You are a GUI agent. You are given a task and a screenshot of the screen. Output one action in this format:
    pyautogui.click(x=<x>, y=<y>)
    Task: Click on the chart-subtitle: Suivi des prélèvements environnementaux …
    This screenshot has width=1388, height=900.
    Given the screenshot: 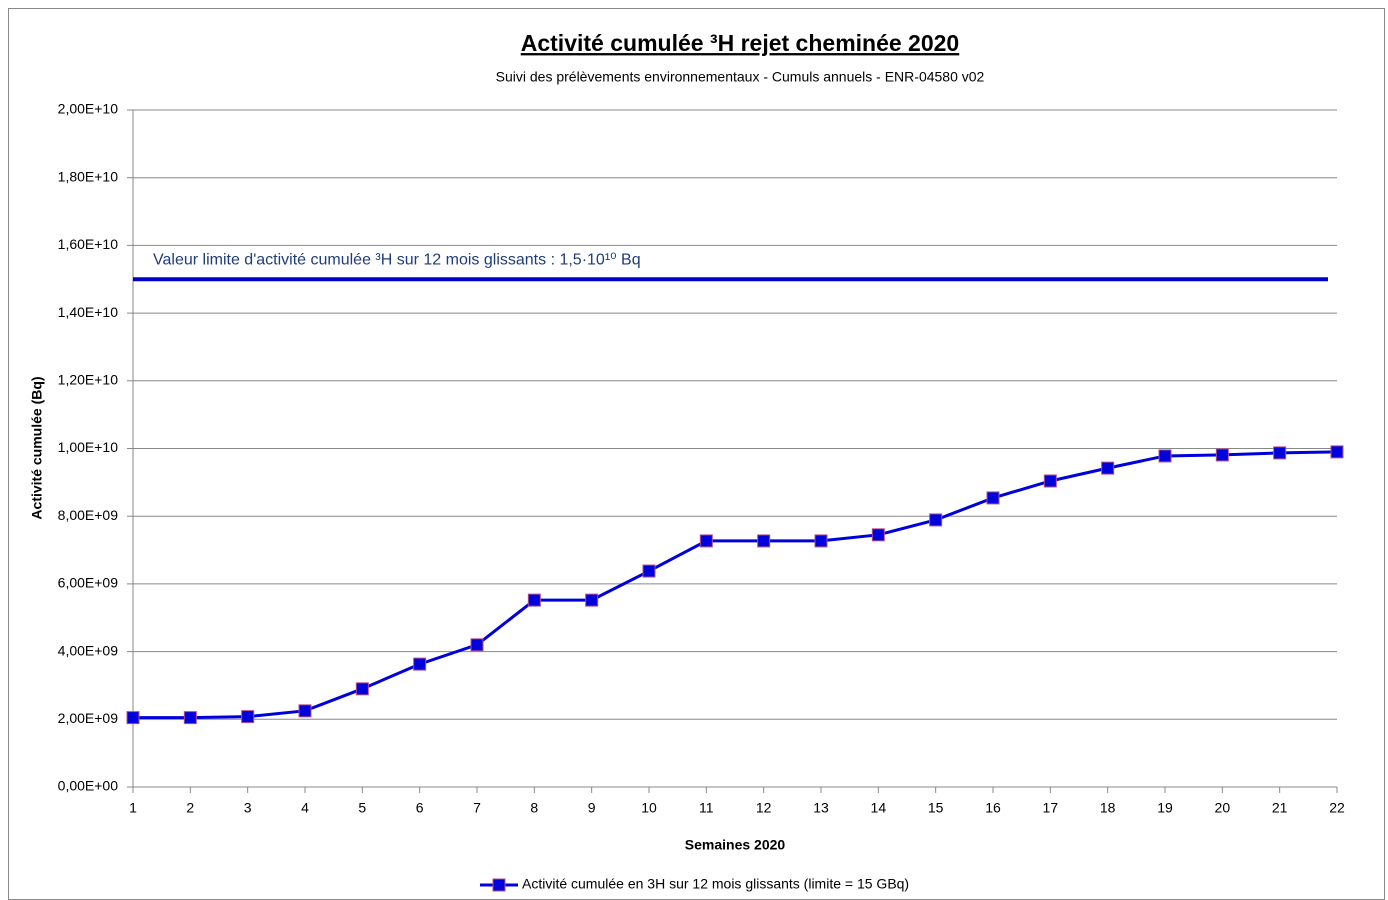 What is the action you would take?
    pyautogui.click(x=740, y=77)
    